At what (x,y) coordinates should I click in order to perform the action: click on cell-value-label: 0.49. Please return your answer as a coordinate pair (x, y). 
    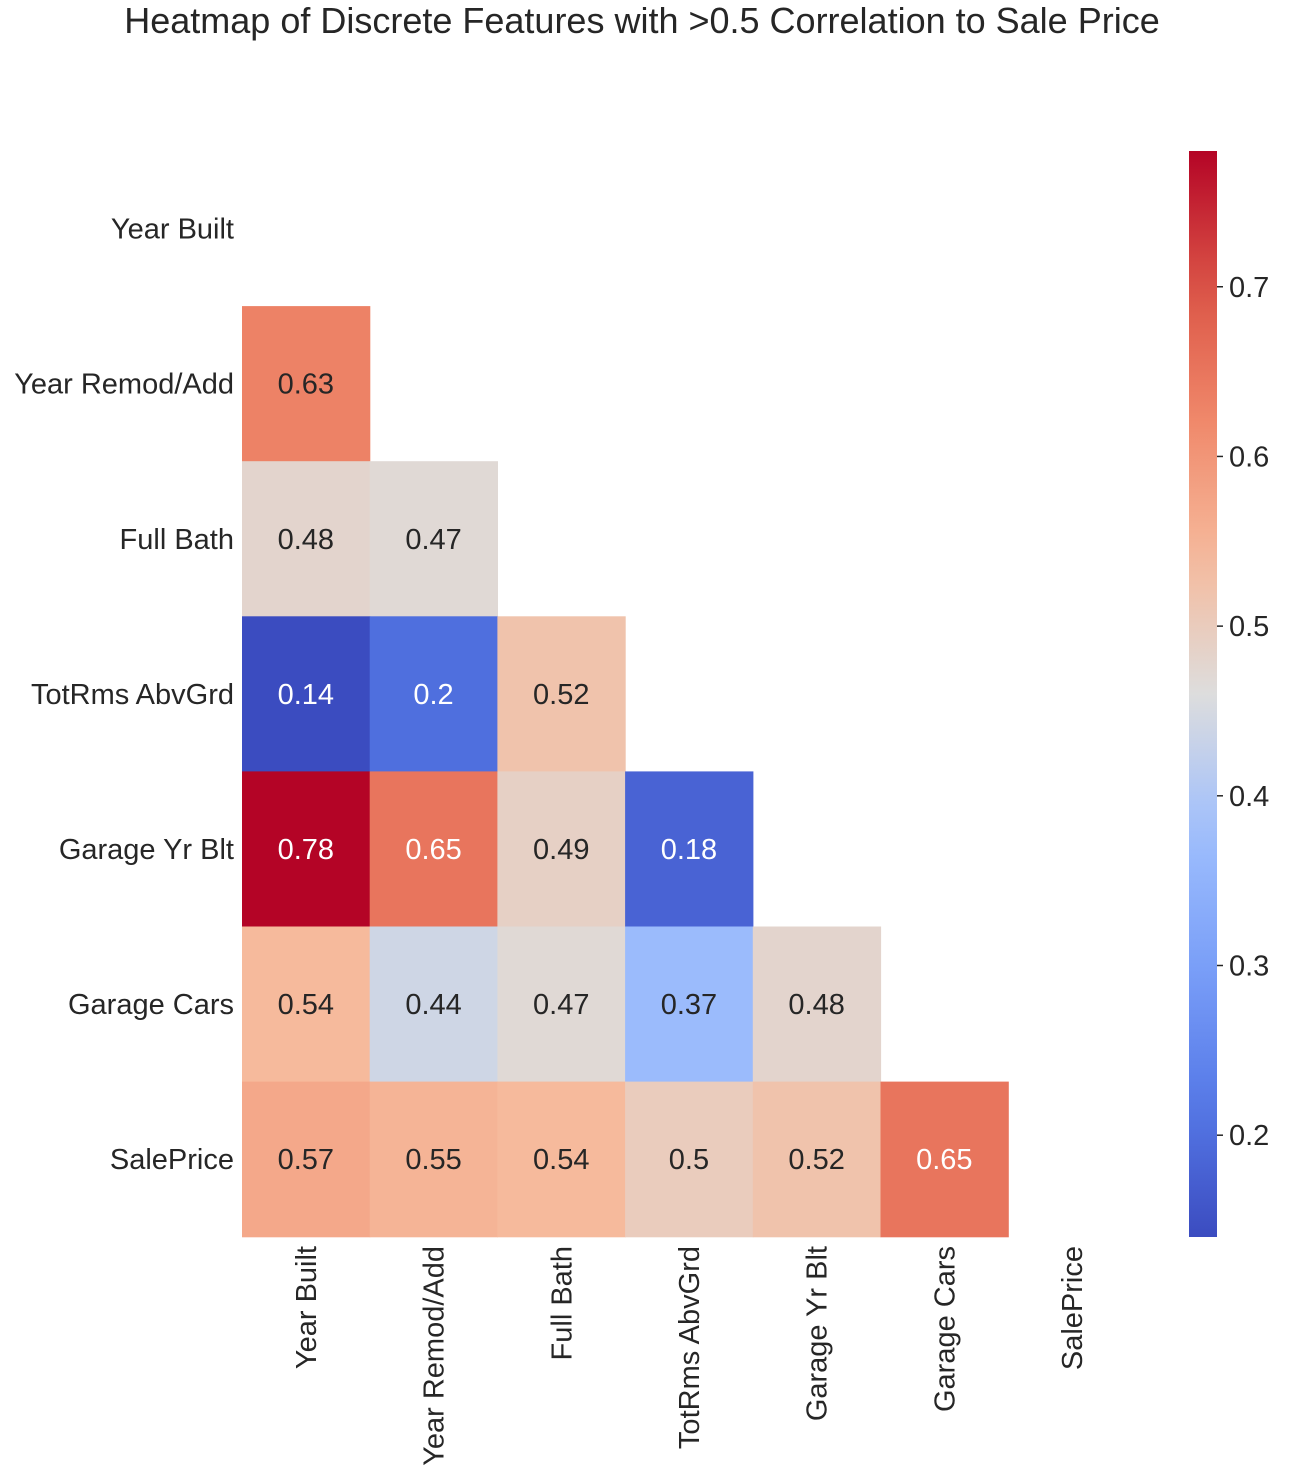
    Looking at the image, I should click on (561, 850).